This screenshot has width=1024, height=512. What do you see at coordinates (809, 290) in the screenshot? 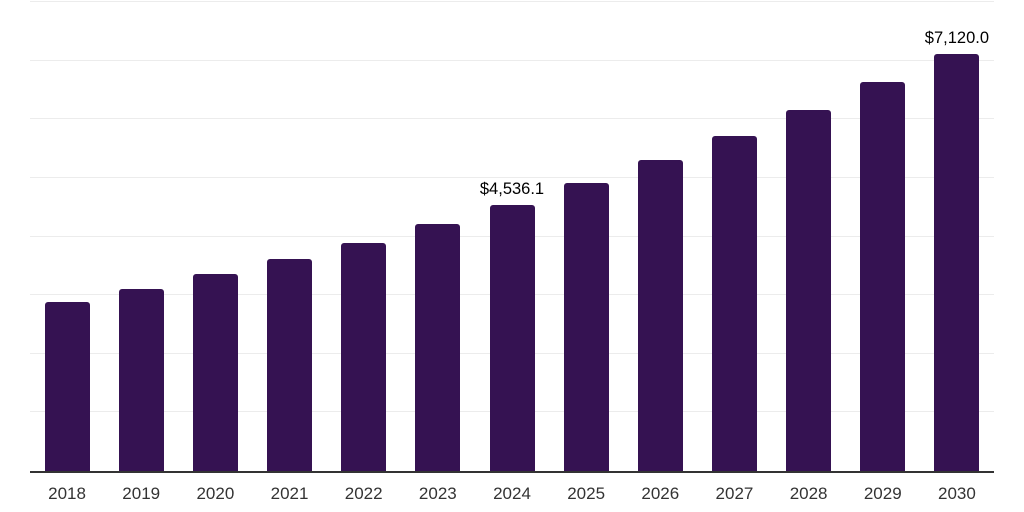
I see `bar-2028` at bounding box center [809, 290].